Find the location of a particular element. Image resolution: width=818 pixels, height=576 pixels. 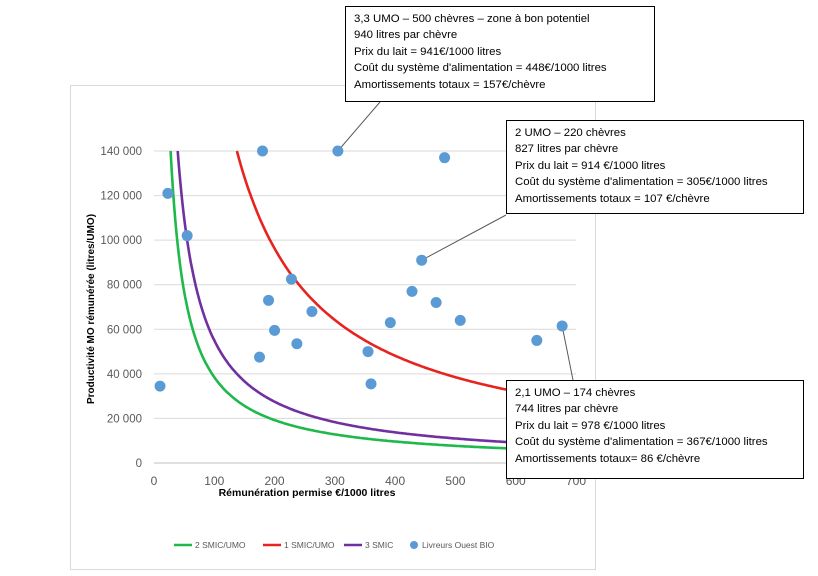

x-axis-label: Rémunération permise €/1000 litres is located at coordinates (307, 493).